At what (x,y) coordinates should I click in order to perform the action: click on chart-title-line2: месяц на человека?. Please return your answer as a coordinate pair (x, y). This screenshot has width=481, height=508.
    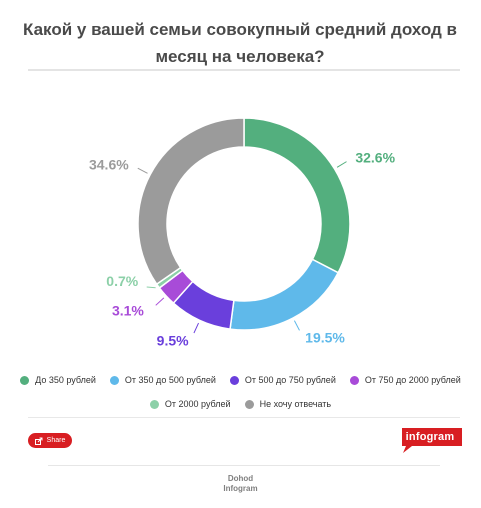
    Looking at the image, I should click on (240, 56).